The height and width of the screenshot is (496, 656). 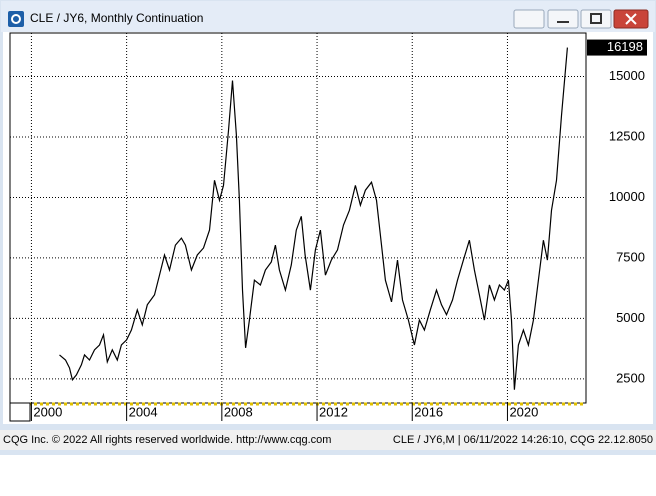 I want to click on x-tick-label: 2012, so click(x=333, y=411).